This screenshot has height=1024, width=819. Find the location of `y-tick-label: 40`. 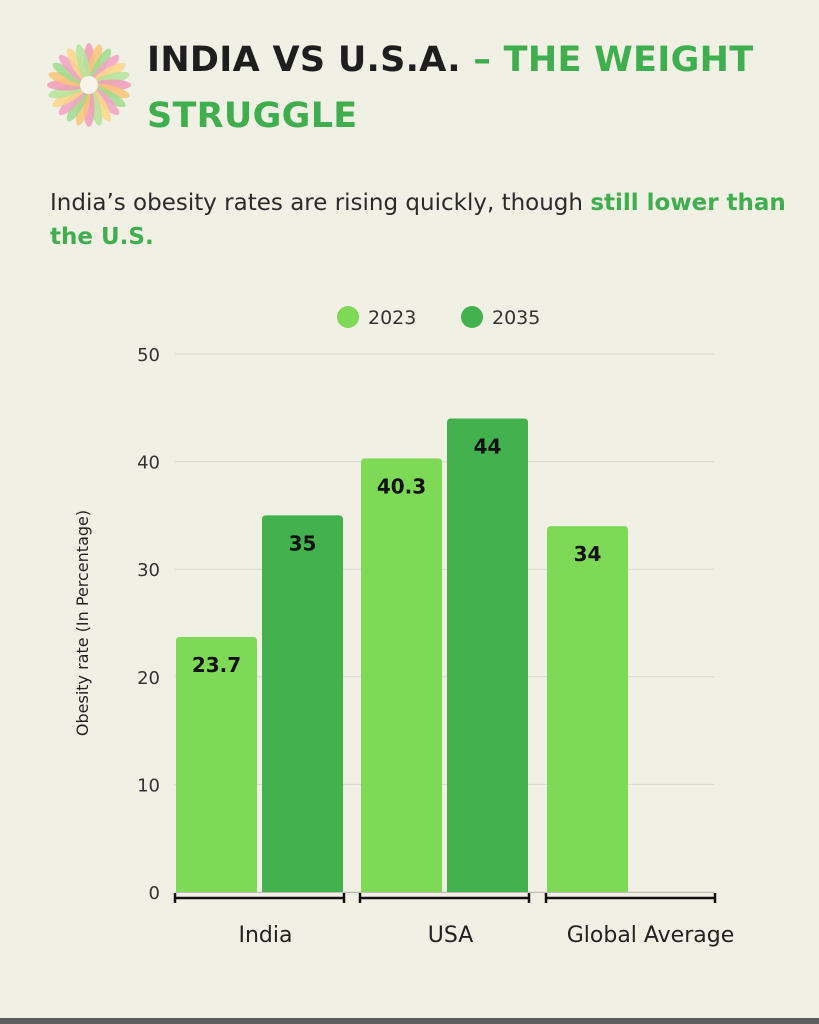

y-tick-label: 40 is located at coordinates (148, 463).